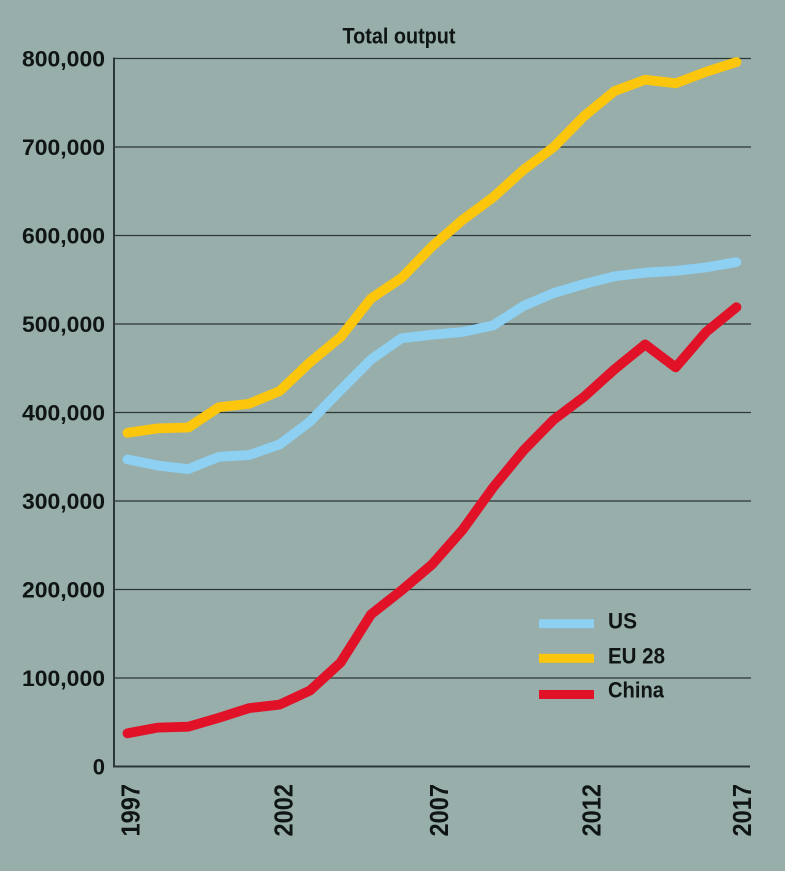 This screenshot has height=871, width=785. Describe the element at coordinates (63, 590) in the screenshot. I see `svg-text: 200,000` at that location.